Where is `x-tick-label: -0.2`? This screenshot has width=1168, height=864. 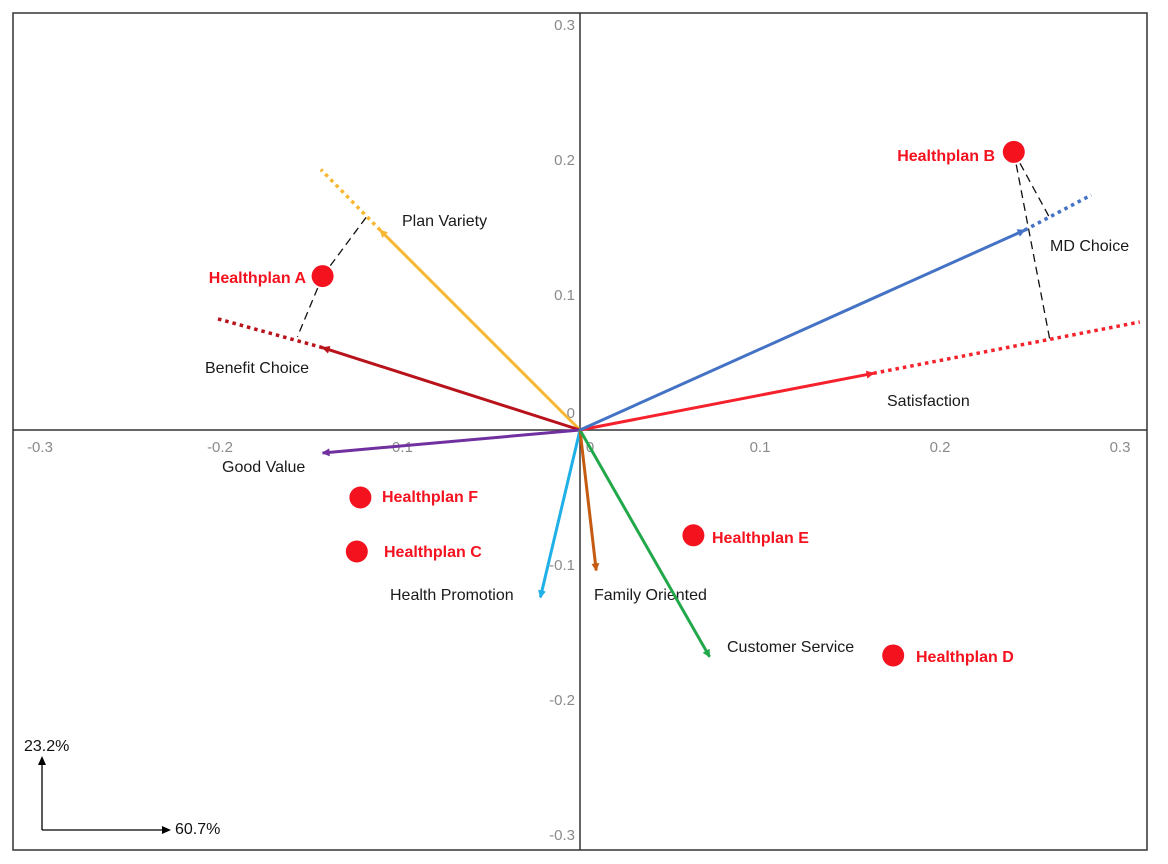 x-tick-label: -0.2 is located at coordinates (220, 447).